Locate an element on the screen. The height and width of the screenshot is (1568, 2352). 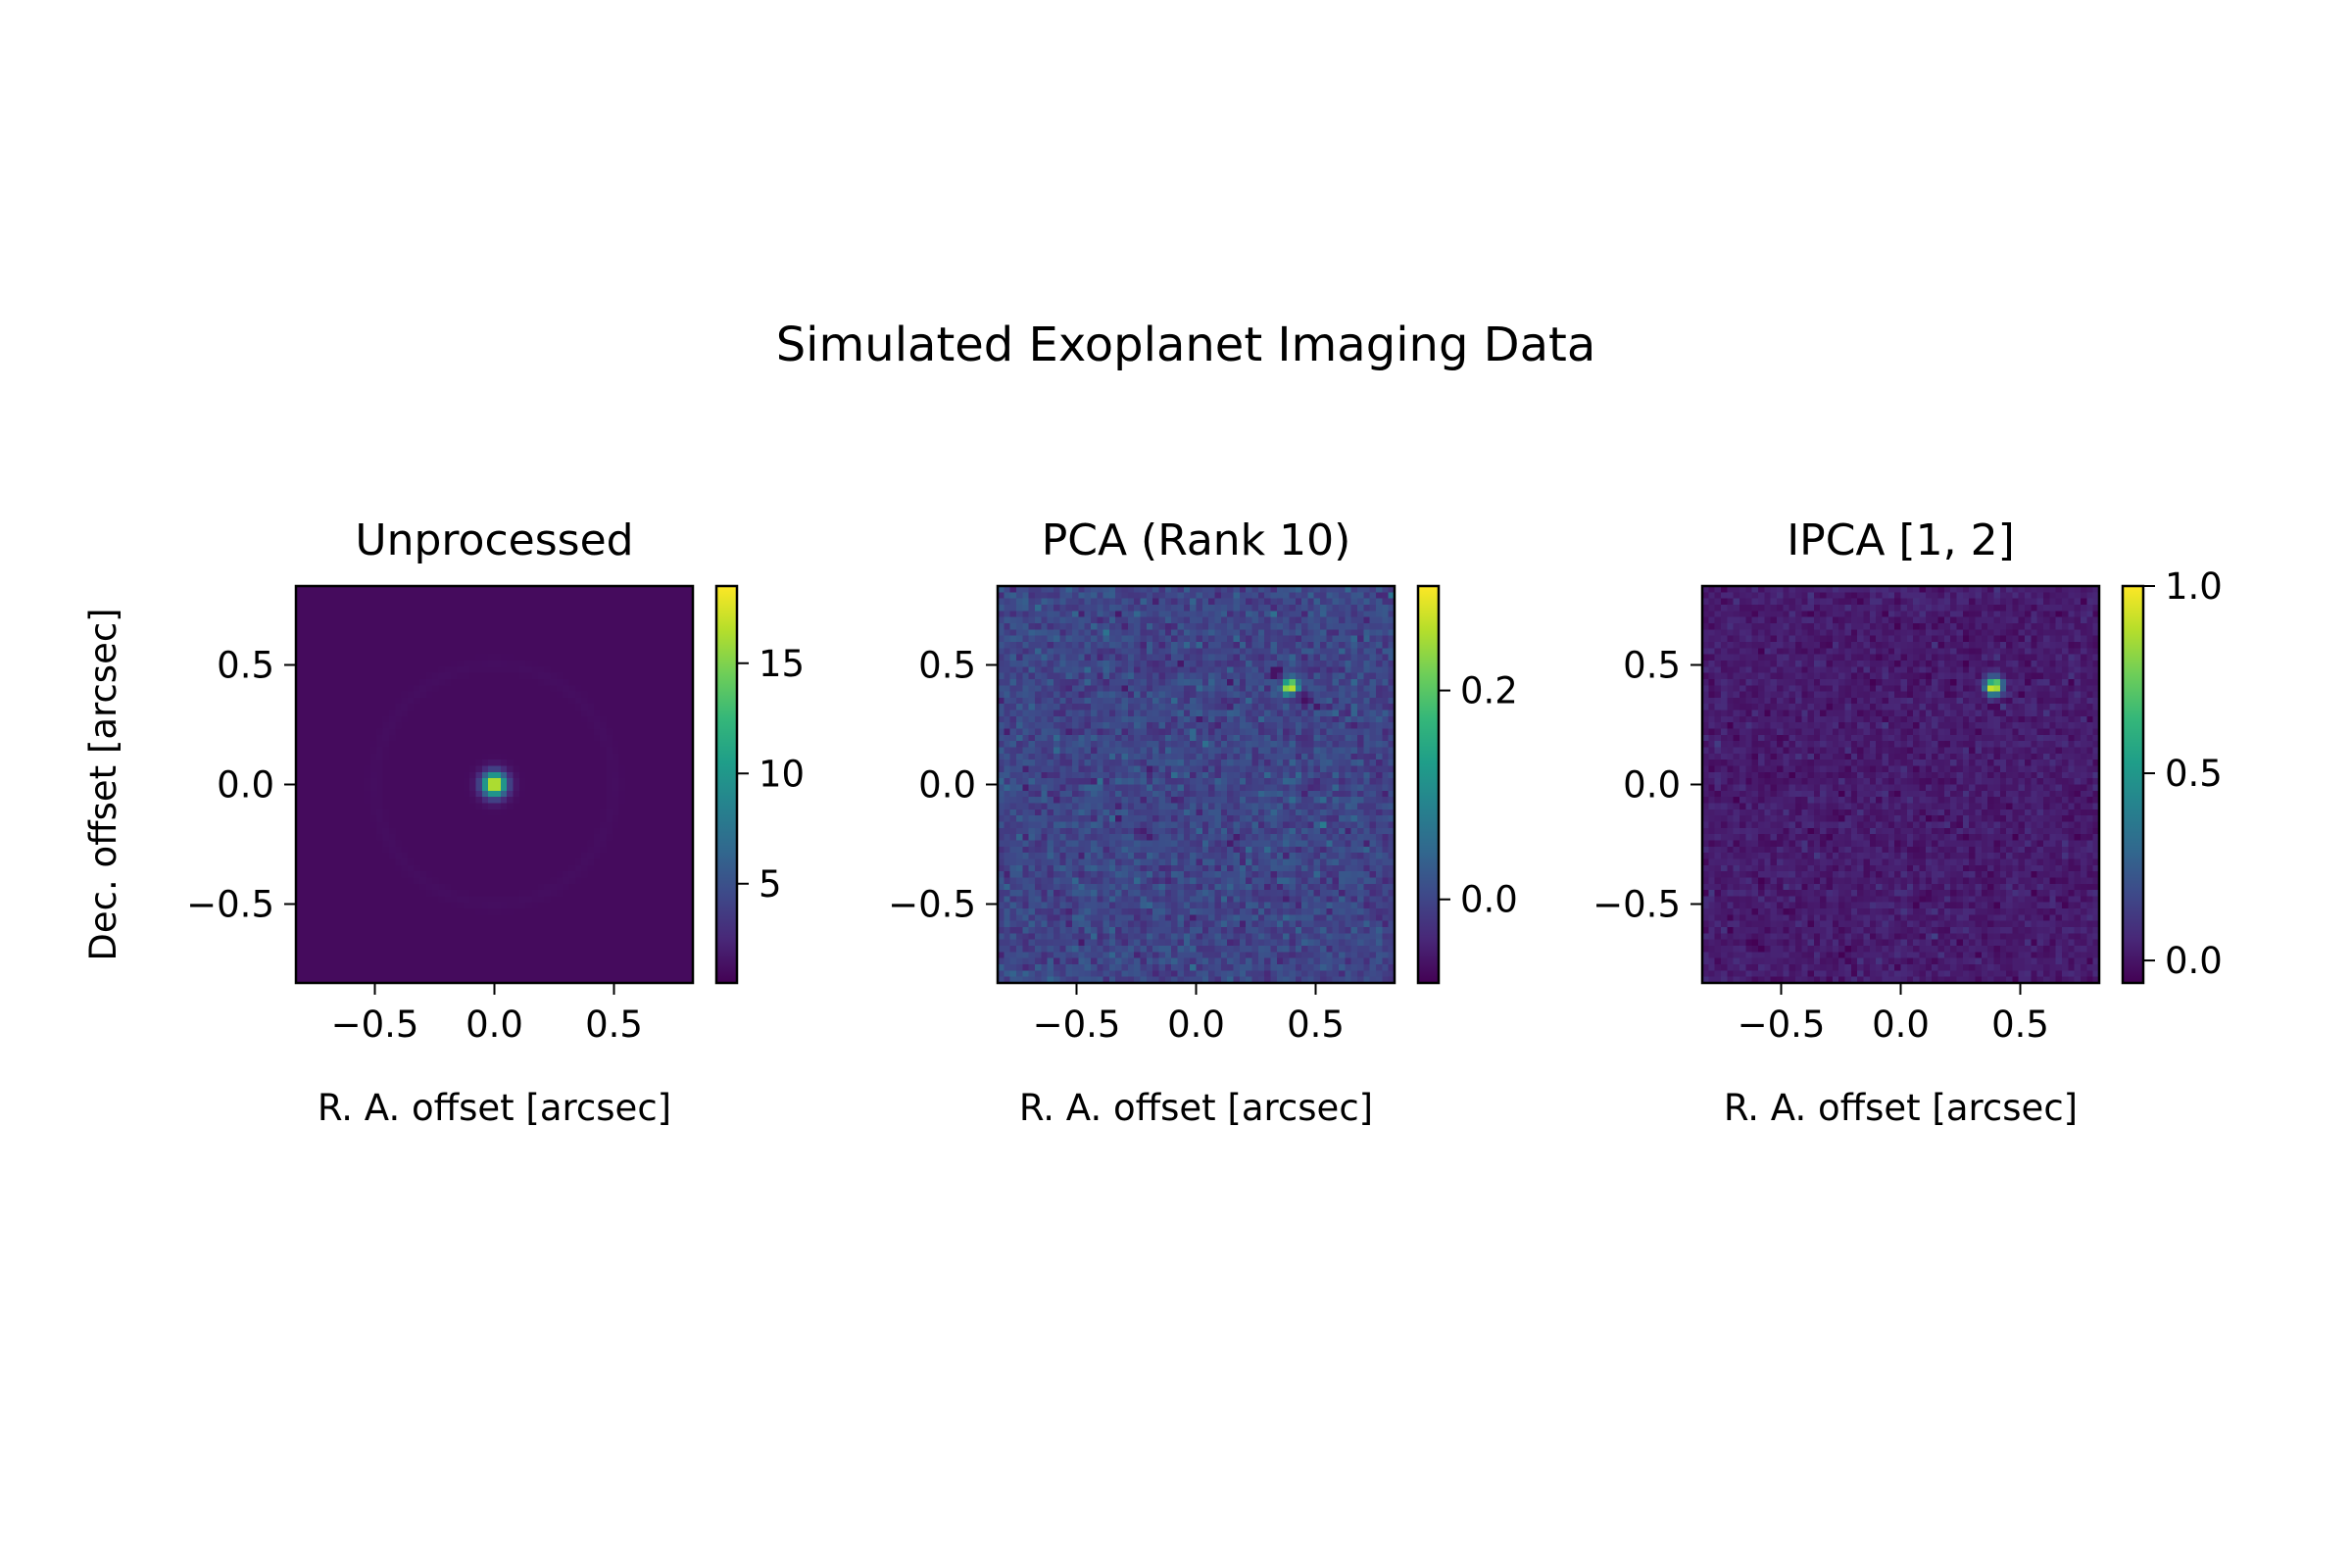
colorbar: 0.0 0.5 1.0 is located at coordinates (2172, 775).